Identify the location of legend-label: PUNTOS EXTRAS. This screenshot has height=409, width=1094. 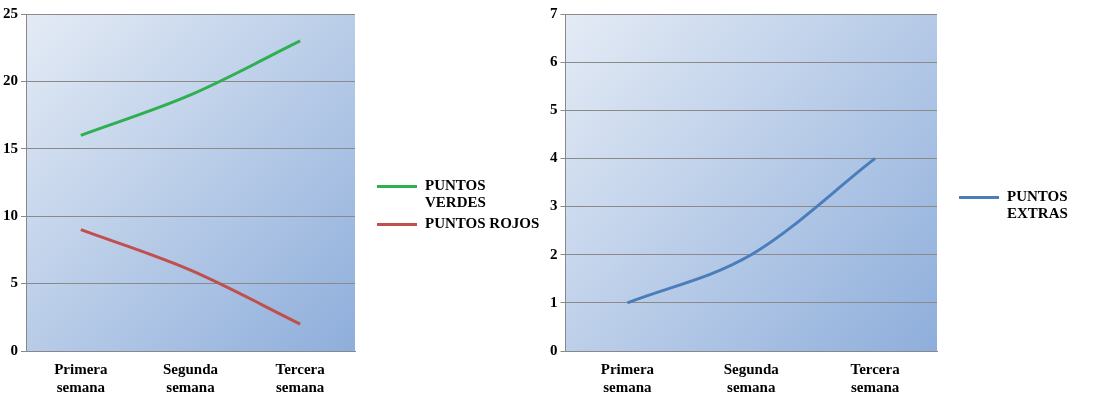
(1038, 204).